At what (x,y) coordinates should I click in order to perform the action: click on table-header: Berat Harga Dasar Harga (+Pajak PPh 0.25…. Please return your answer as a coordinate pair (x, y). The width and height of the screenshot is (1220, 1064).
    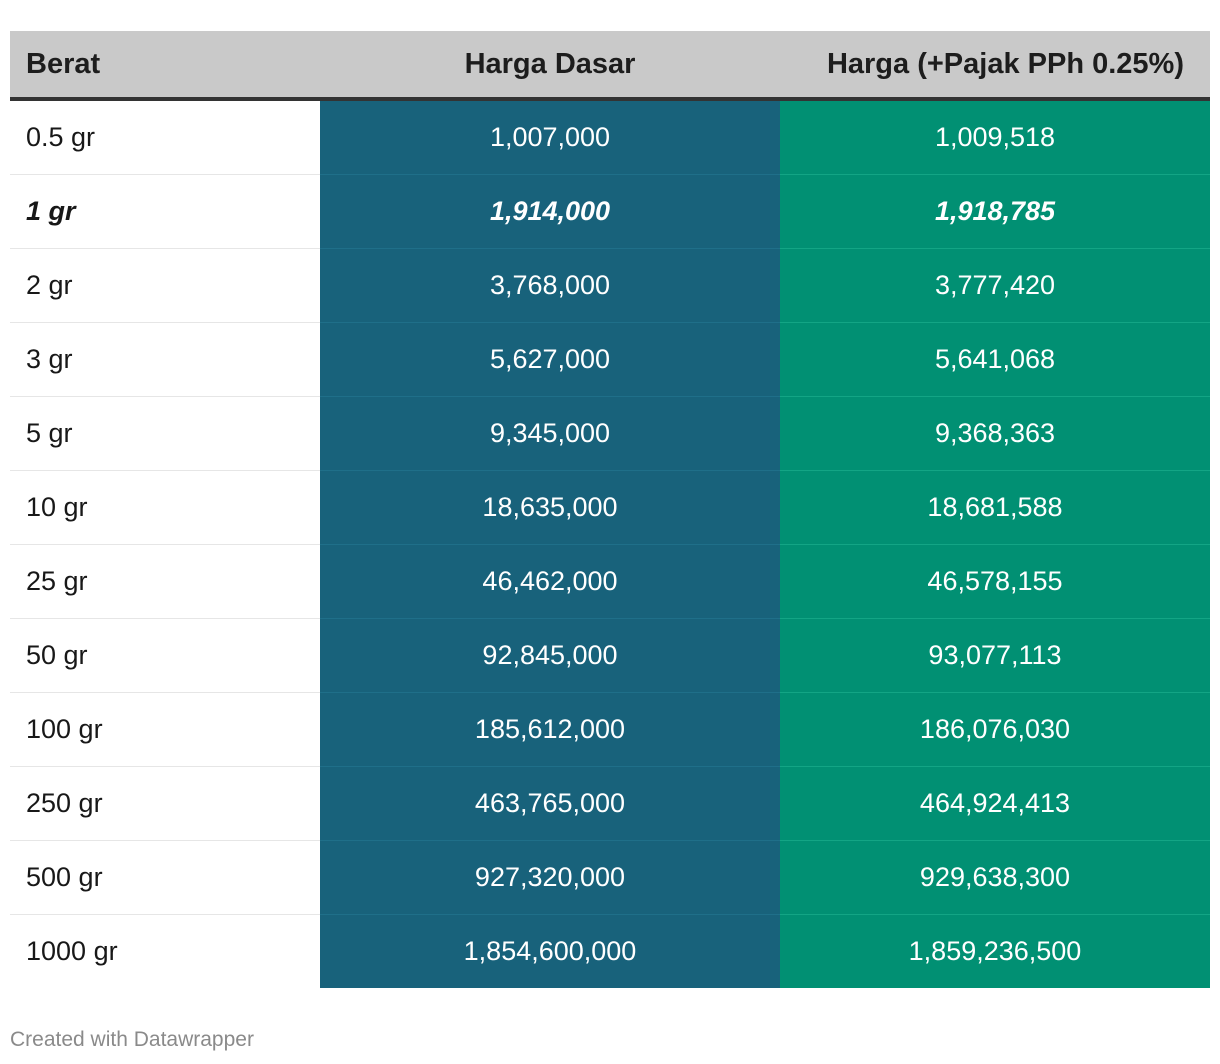
    Looking at the image, I should click on (610, 66).